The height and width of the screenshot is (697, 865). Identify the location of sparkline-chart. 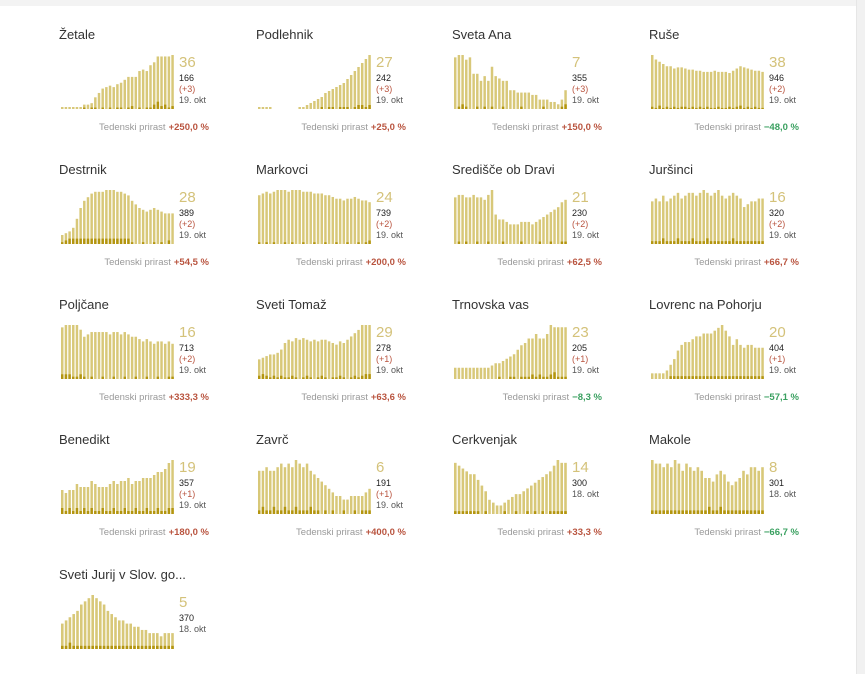
(707, 217).